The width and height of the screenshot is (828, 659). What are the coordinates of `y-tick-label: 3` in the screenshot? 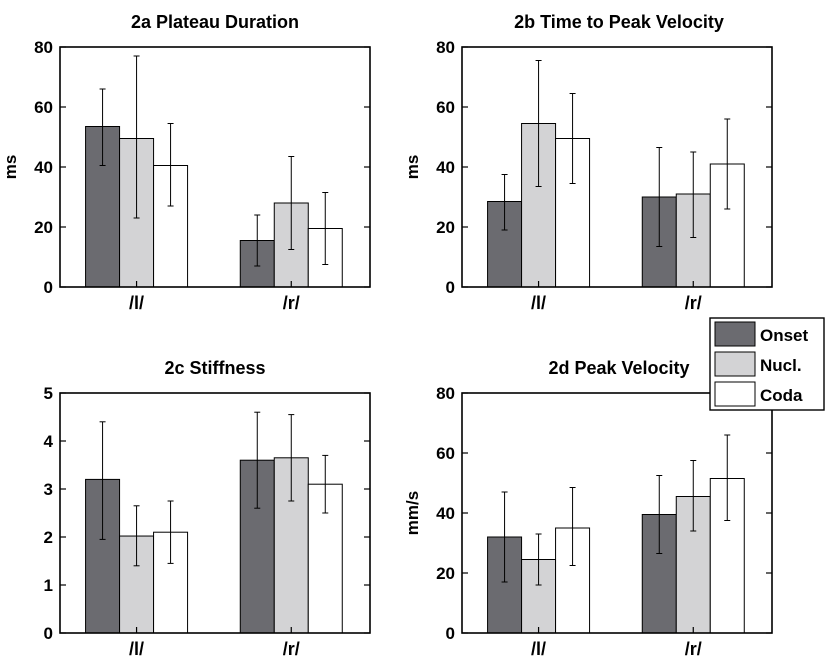 It's located at (48, 489).